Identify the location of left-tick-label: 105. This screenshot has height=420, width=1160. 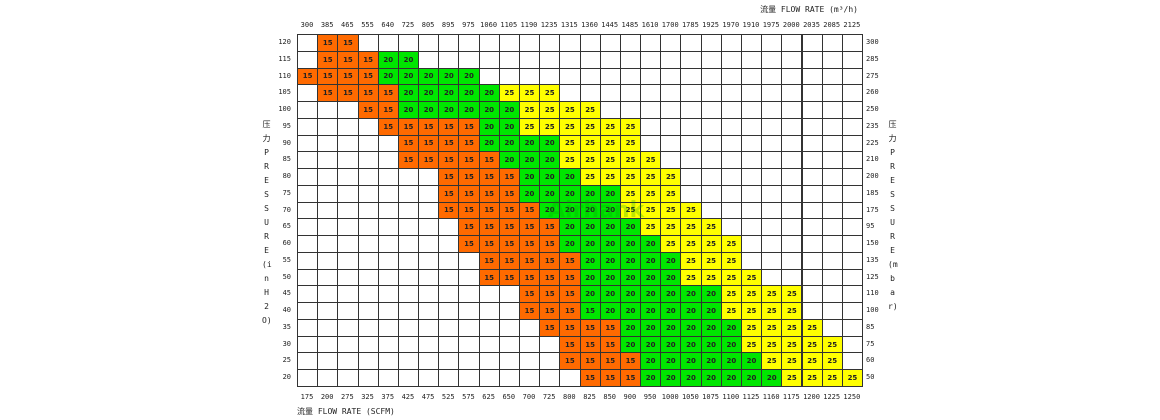
(284, 92).